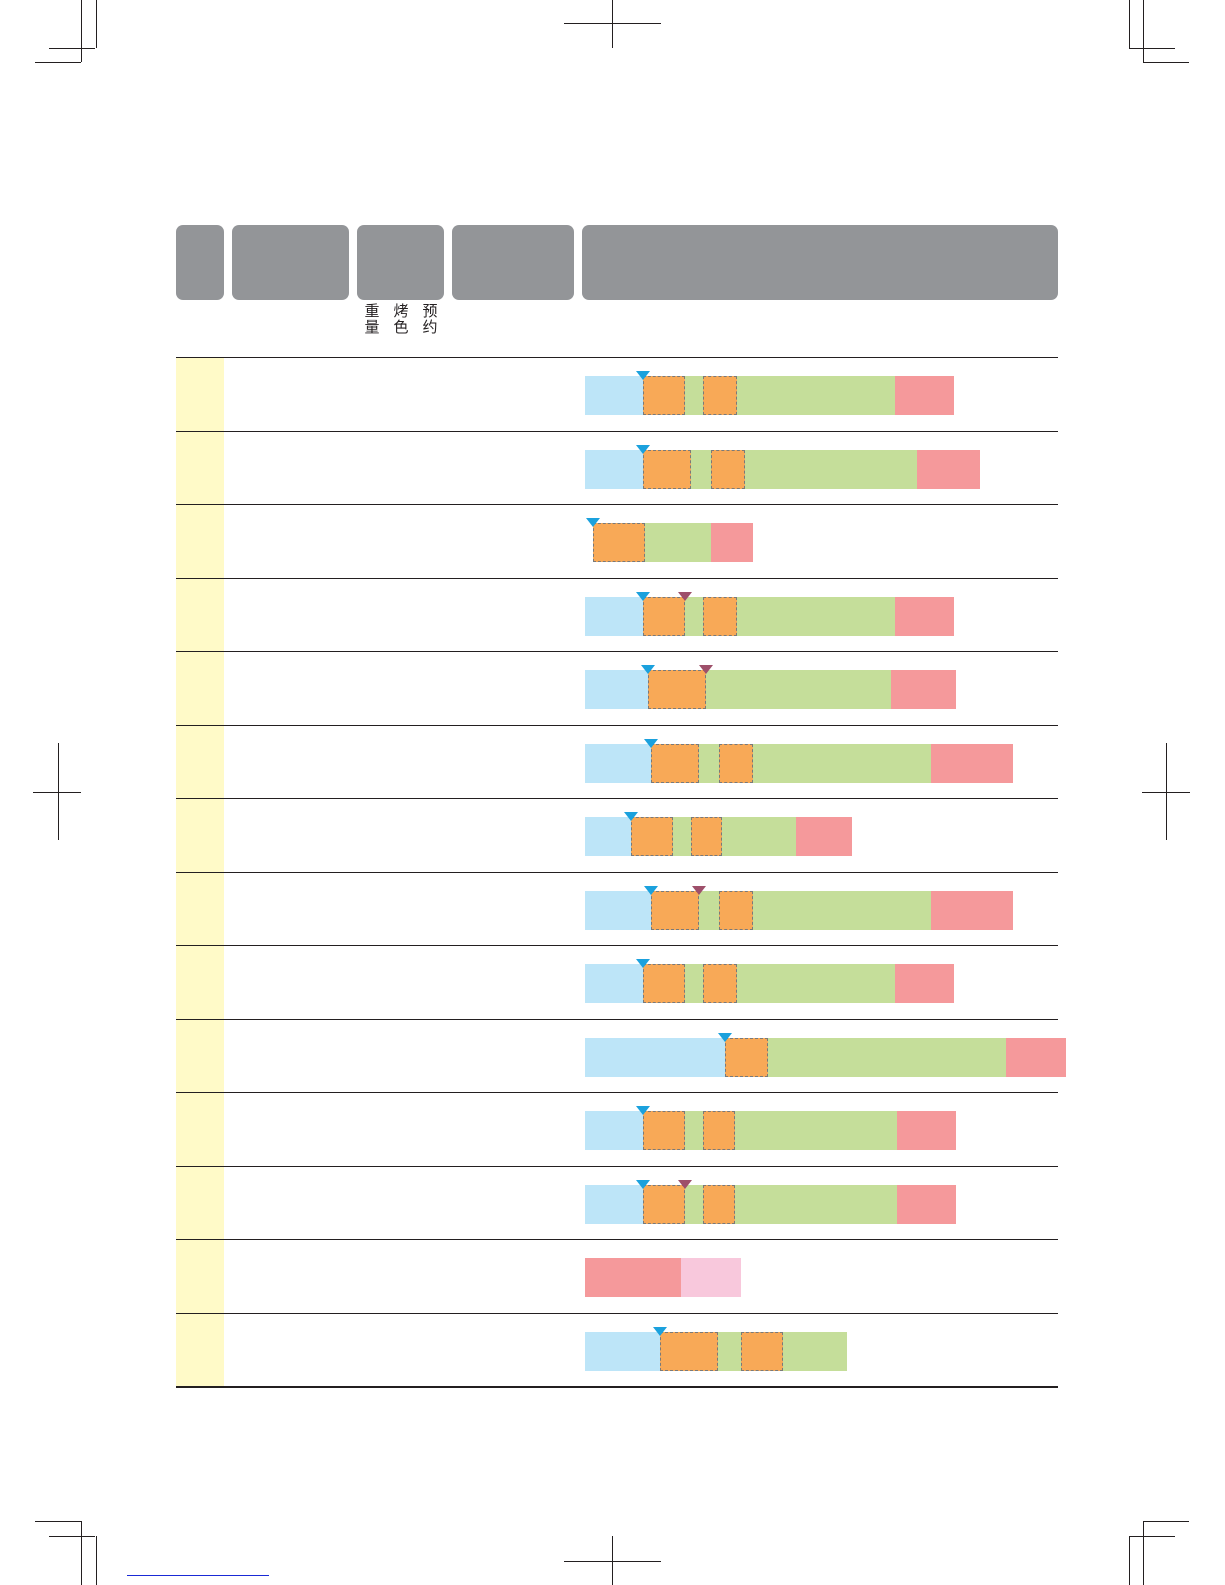 The image size is (1225, 1585). What do you see at coordinates (513, 262) in the screenshot?
I see `header-cell-time` at bounding box center [513, 262].